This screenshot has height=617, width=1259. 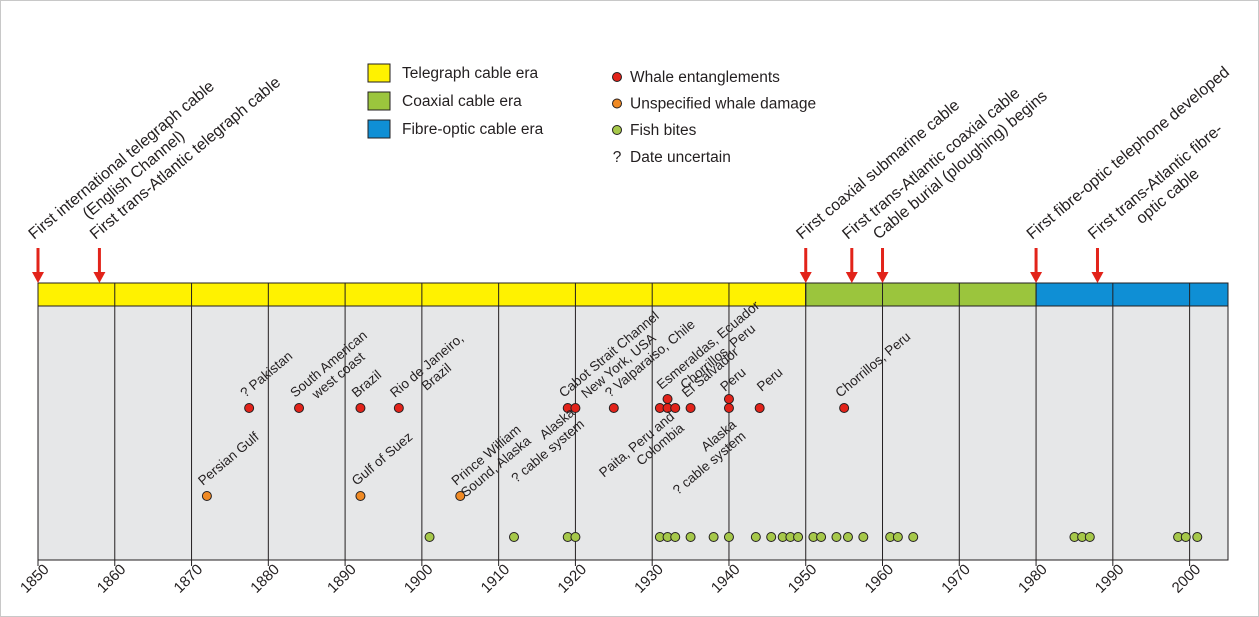 I want to click on legend-label: Whale entanglements, so click(x=705, y=77).